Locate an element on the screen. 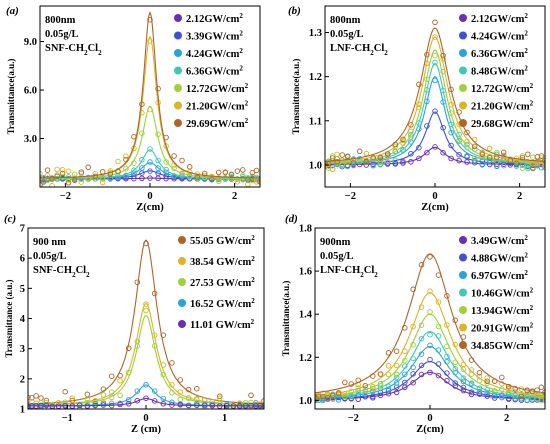  y-axis-label: Transmittance(a.u.) is located at coordinates (11, 97).